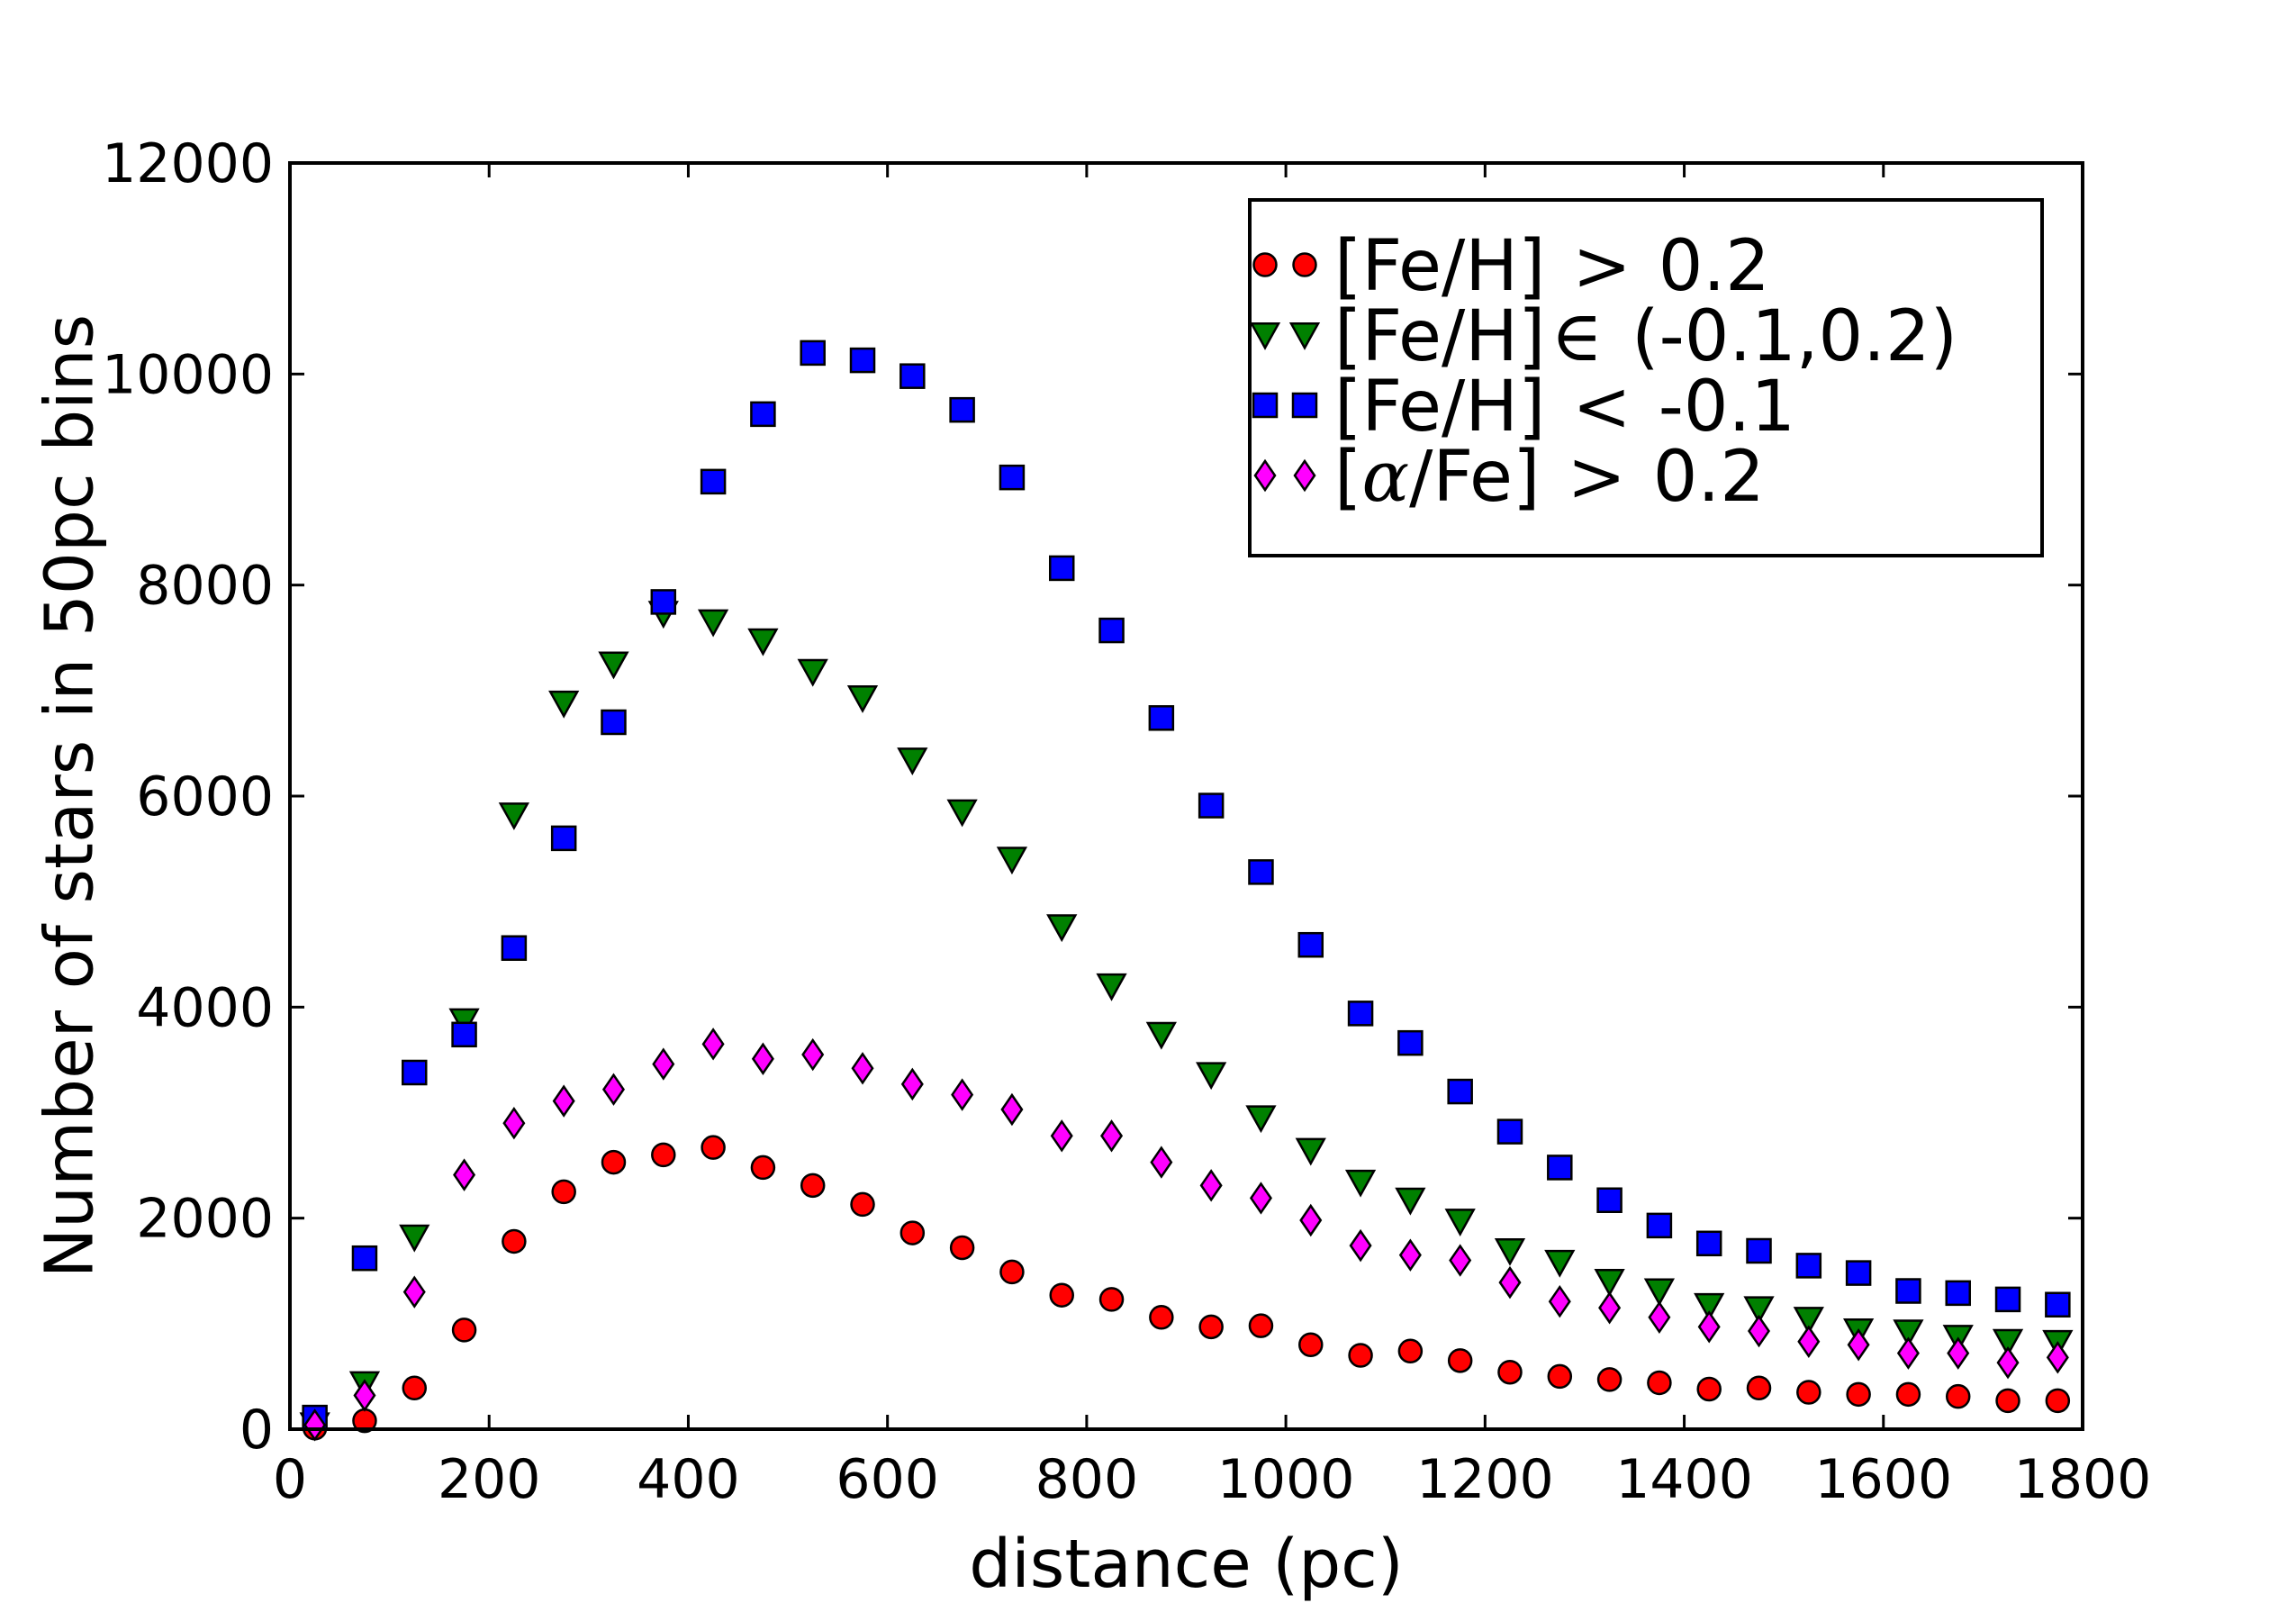  Describe the element at coordinates (1485, 1480) in the screenshot. I see `x-tick-label: 1200` at that location.